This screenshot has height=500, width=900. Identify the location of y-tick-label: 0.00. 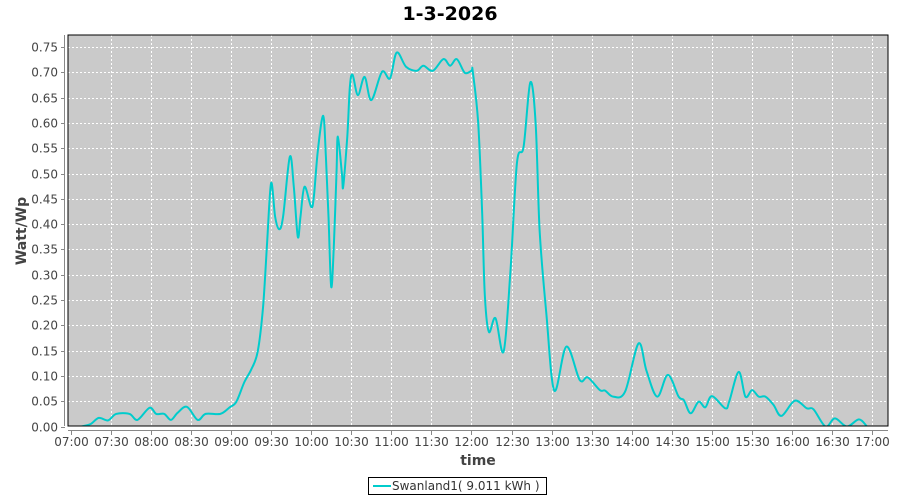
(44, 428).